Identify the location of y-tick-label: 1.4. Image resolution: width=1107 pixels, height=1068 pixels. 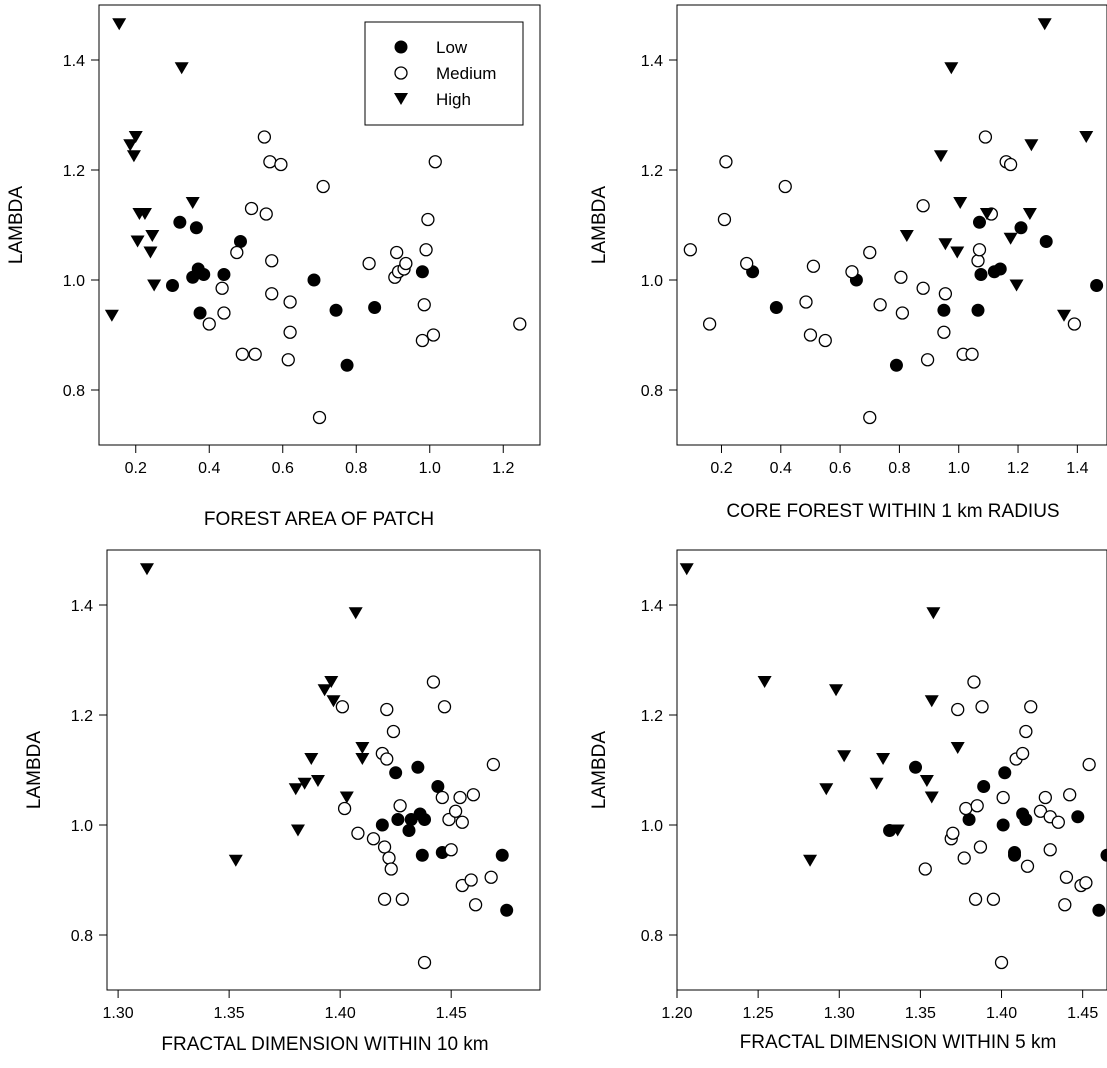
(652, 61).